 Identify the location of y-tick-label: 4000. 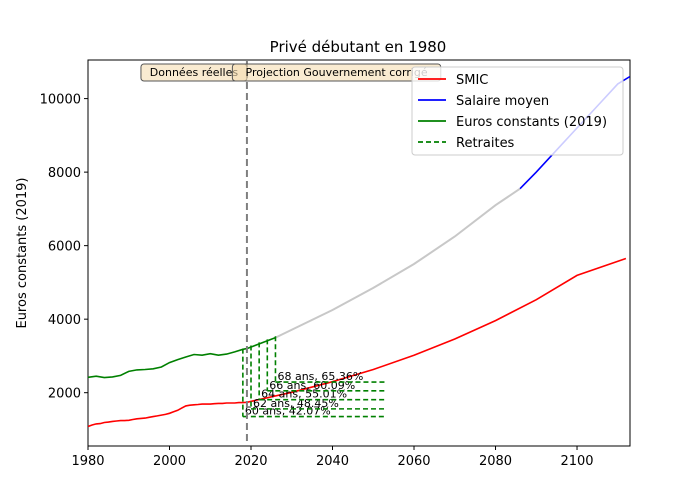
(64, 320).